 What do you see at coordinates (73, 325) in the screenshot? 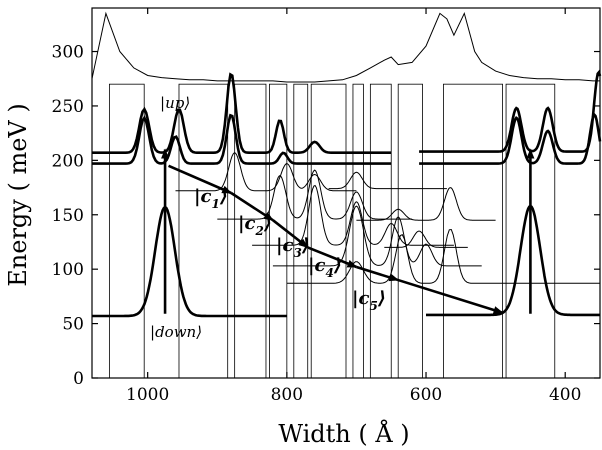
I see `y-tick-label: 50` at bounding box center [73, 325].